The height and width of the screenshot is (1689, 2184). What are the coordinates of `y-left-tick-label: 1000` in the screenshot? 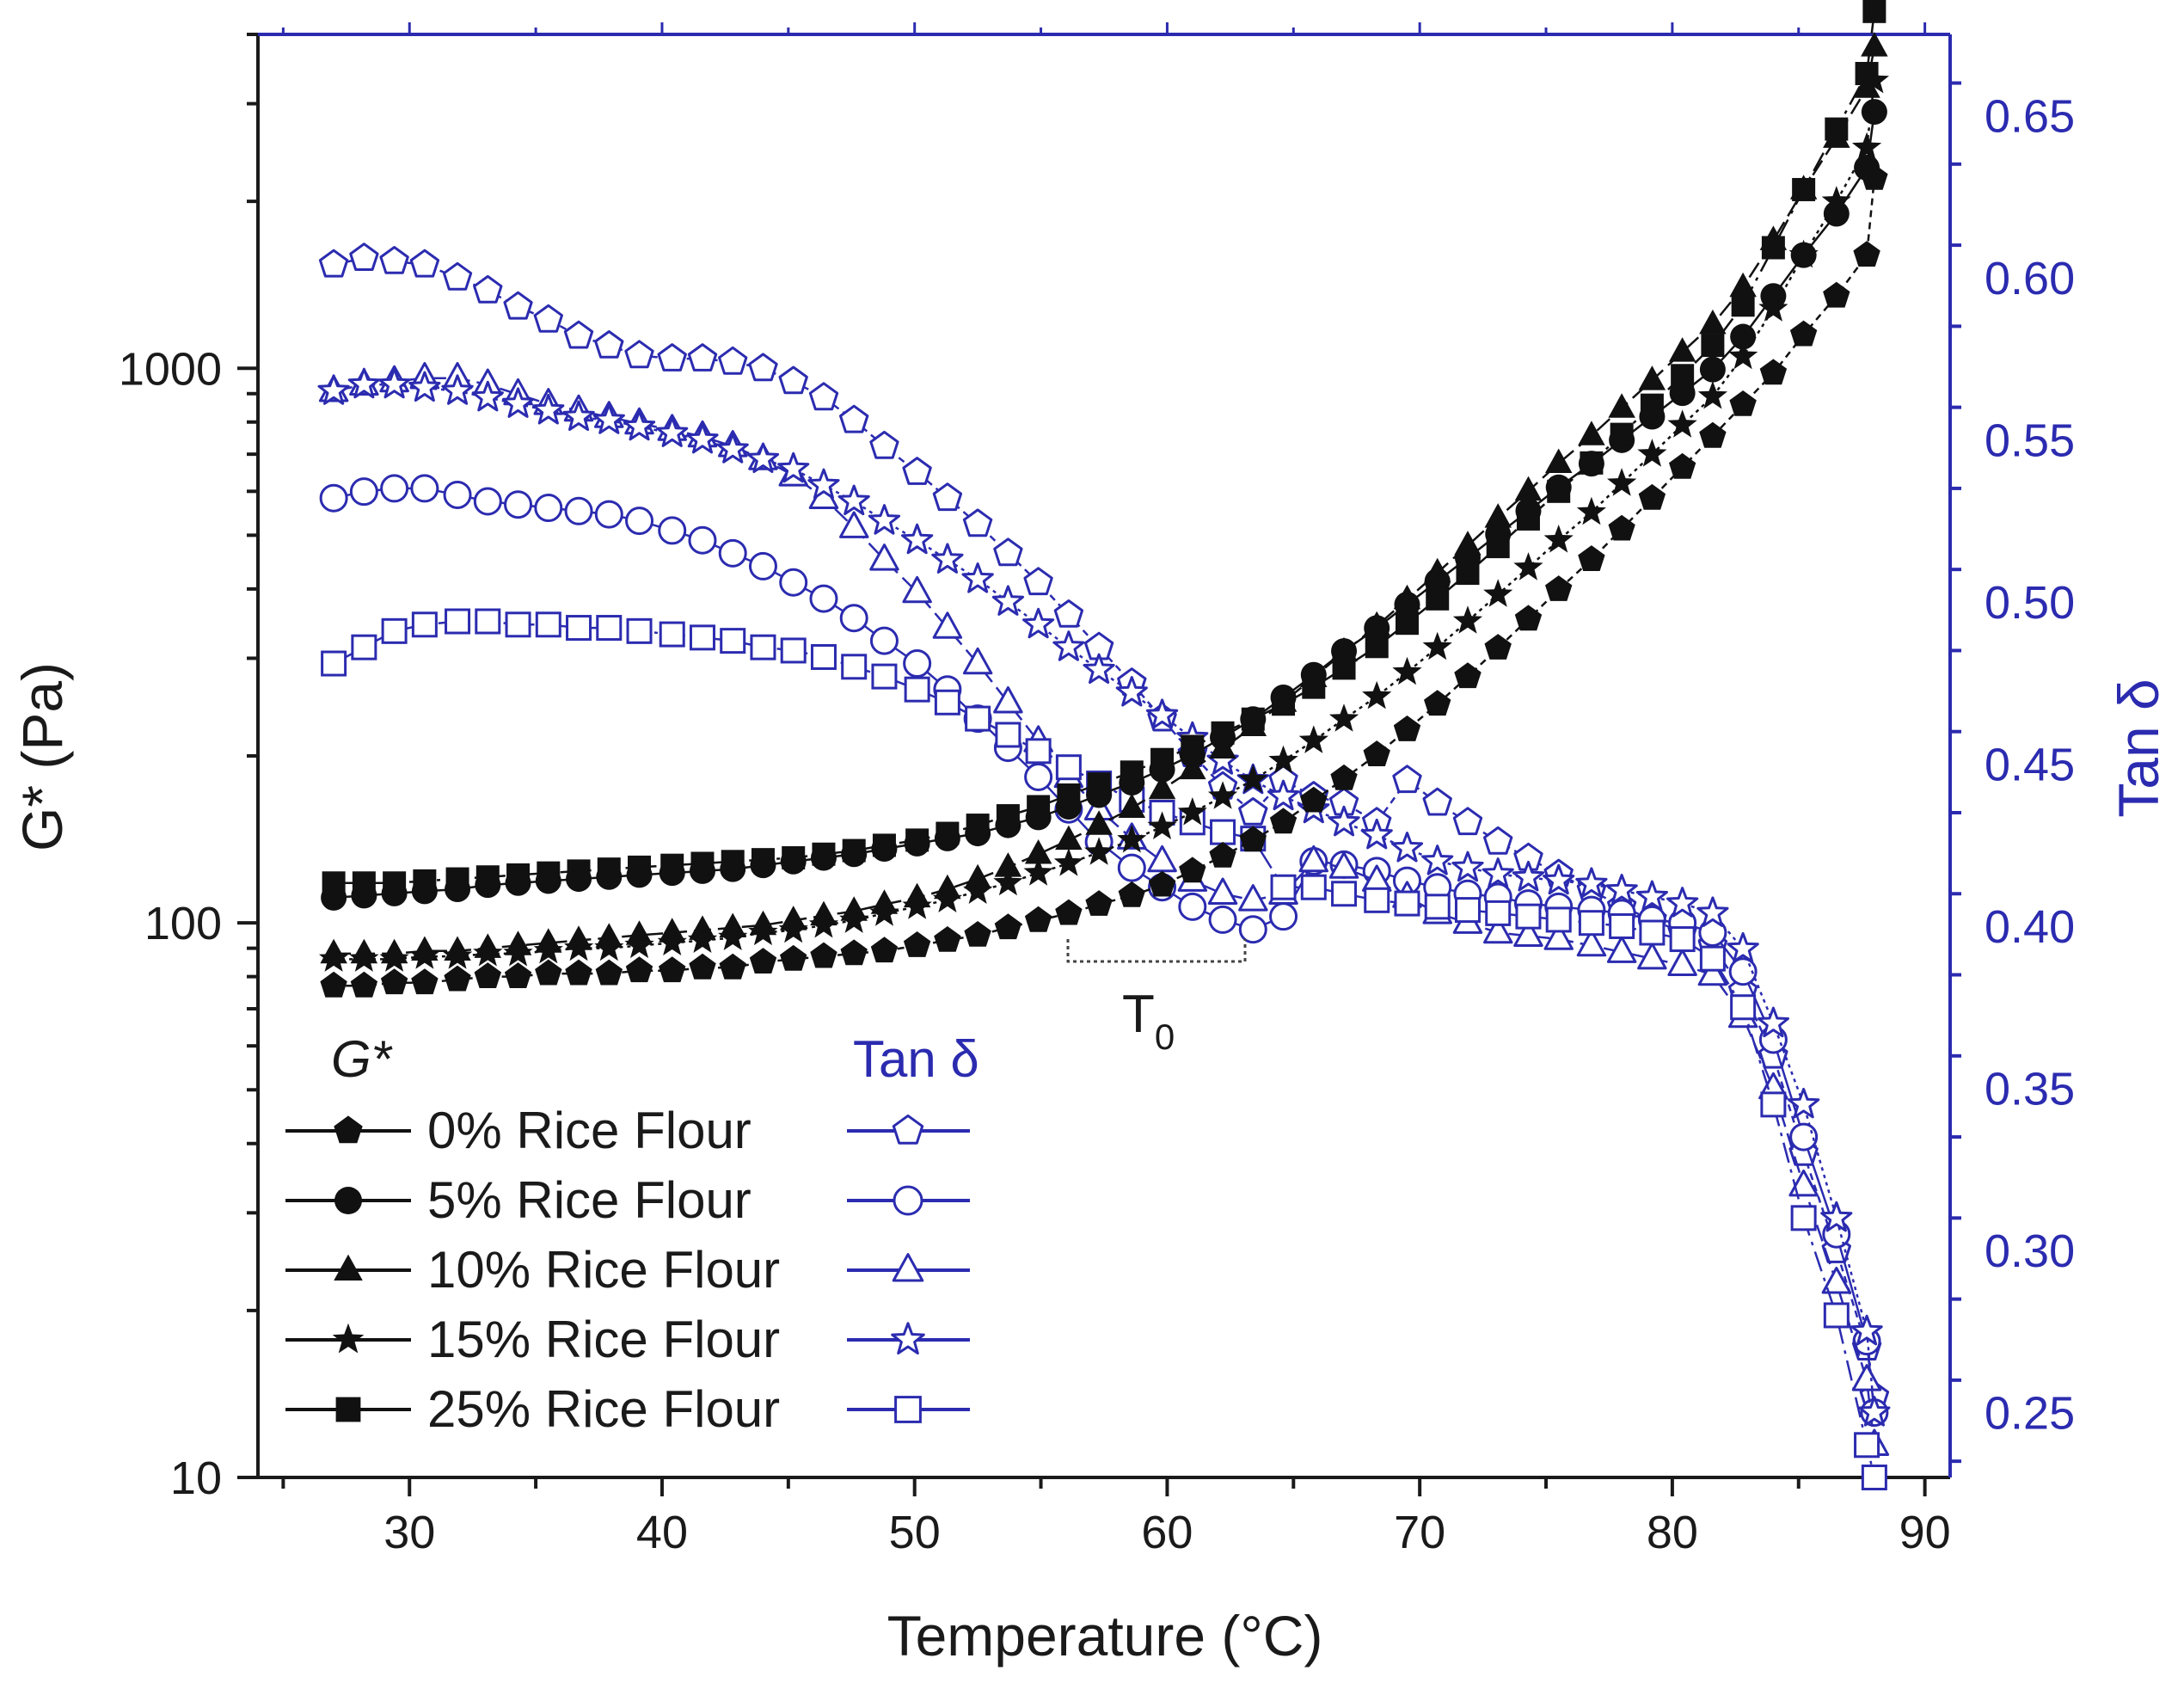 It's located at (170, 369).